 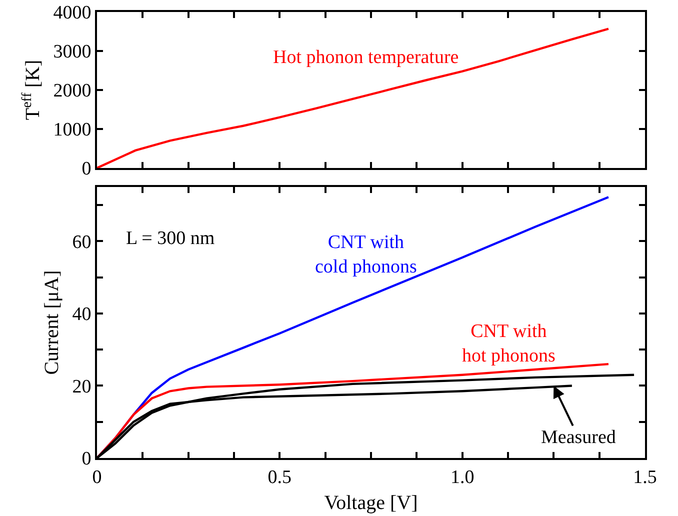 What do you see at coordinates (82, 387) in the screenshot?
I see `y-tick-label: 20` at bounding box center [82, 387].